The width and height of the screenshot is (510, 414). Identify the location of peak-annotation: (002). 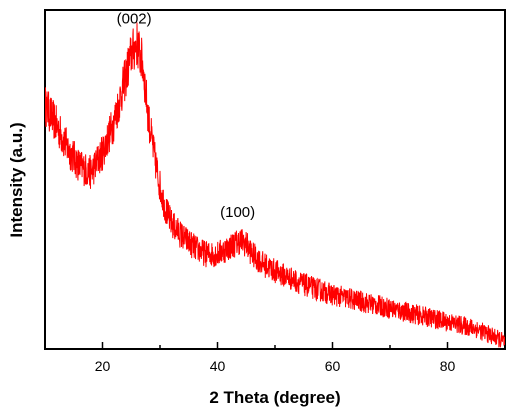
(134, 19).